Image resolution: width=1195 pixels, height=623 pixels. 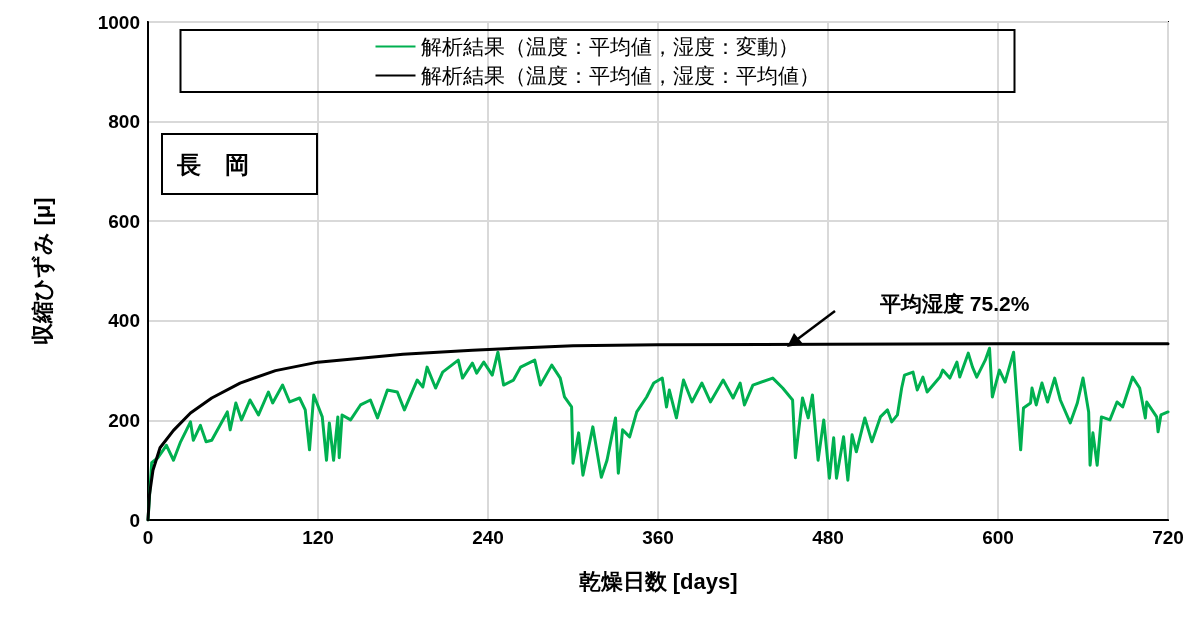 What do you see at coordinates (620, 75) in the screenshot?
I see `legend-label: 解析結果（温度：平均値，湿度：平均値）` at bounding box center [620, 75].